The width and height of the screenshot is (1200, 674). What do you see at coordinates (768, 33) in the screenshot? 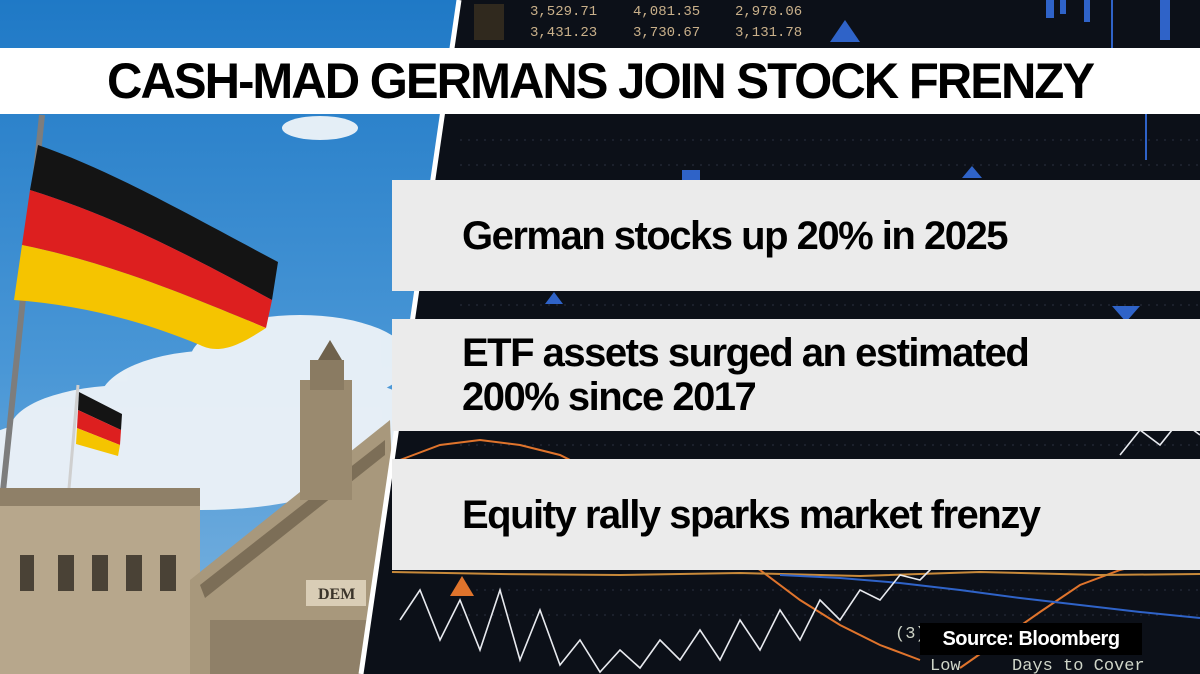
I see `ticker-value: 3,131.78` at bounding box center [768, 33].